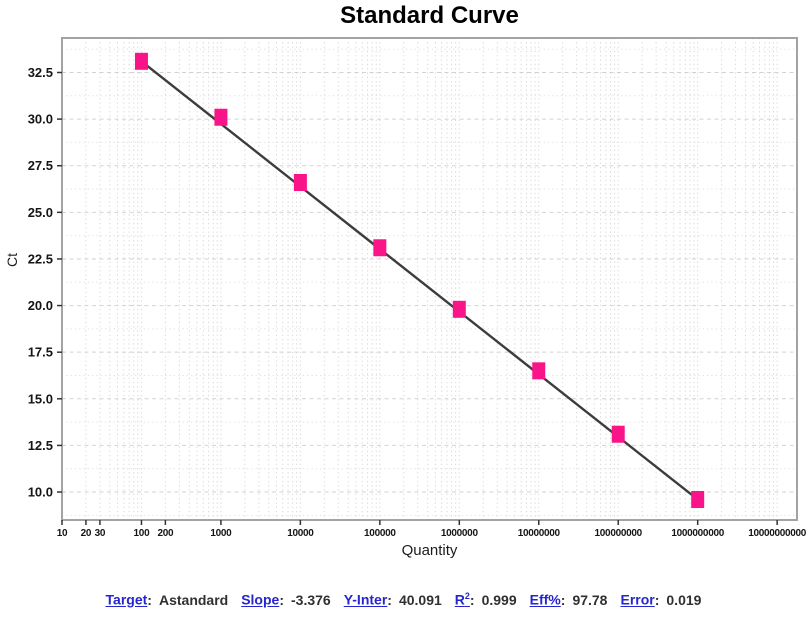 This screenshot has height=622, width=807. I want to click on y-axis-title: Ct, so click(12, 260).